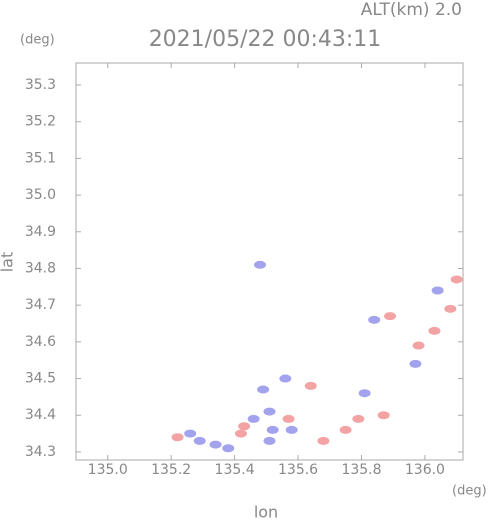  What do you see at coordinates (361, 470) in the screenshot?
I see `x-tick-label: 135.8` at bounding box center [361, 470].